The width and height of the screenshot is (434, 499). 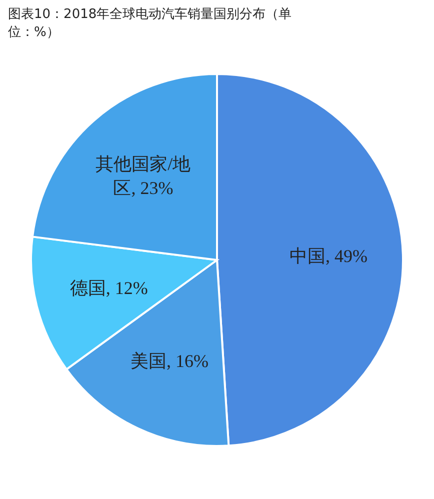 I want to click on slice-label: 德国, 12%, so click(x=108, y=288).